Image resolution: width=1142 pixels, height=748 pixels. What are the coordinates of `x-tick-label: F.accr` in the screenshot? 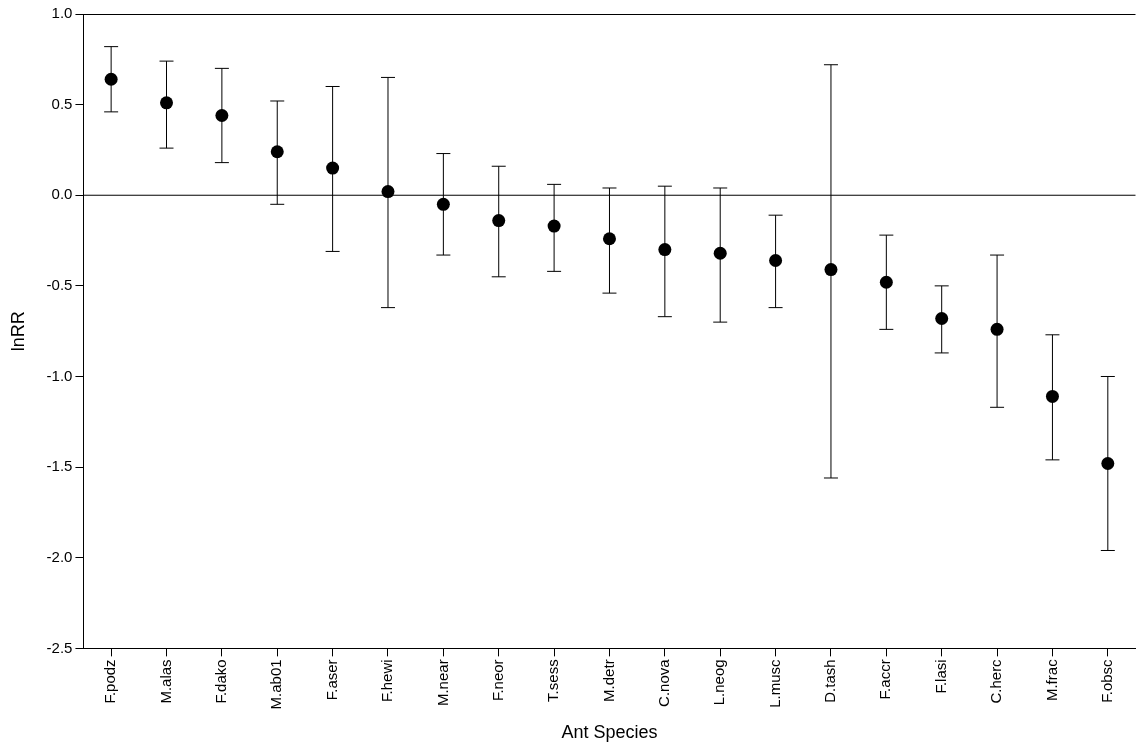 It's located at (885, 679).